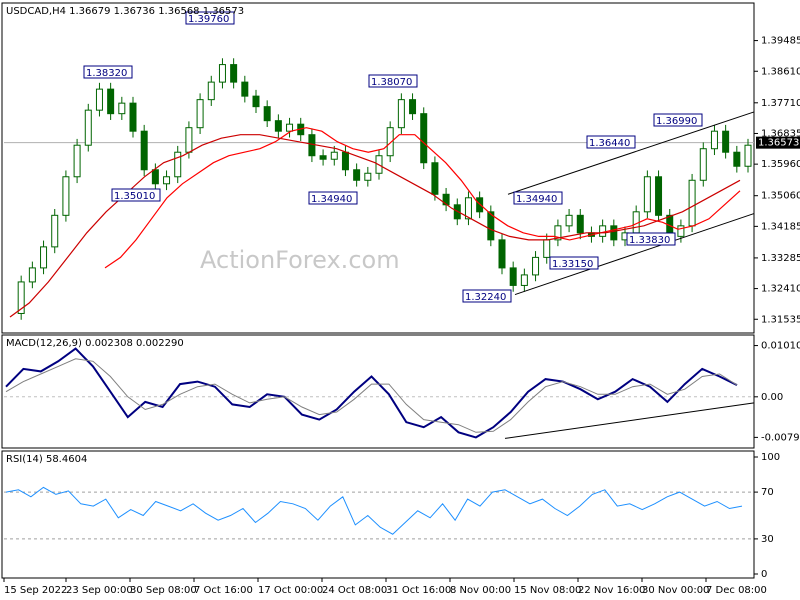 This screenshot has width=800, height=600. What do you see at coordinates (163, 590) in the screenshot?
I see `x-tick-label: 30 Sep 08:00` at bounding box center [163, 590].